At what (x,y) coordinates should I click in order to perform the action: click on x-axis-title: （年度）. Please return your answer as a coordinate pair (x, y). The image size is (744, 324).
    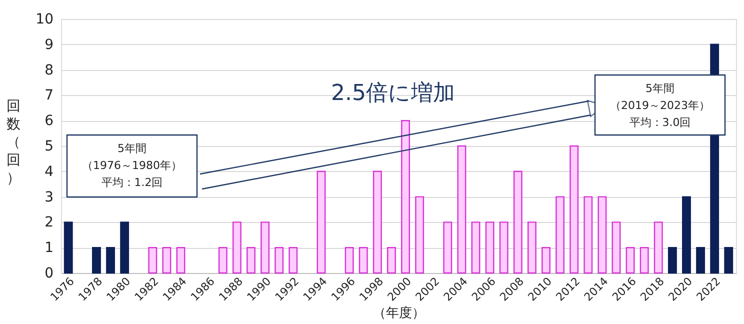
    Looking at the image, I should click on (399, 313).